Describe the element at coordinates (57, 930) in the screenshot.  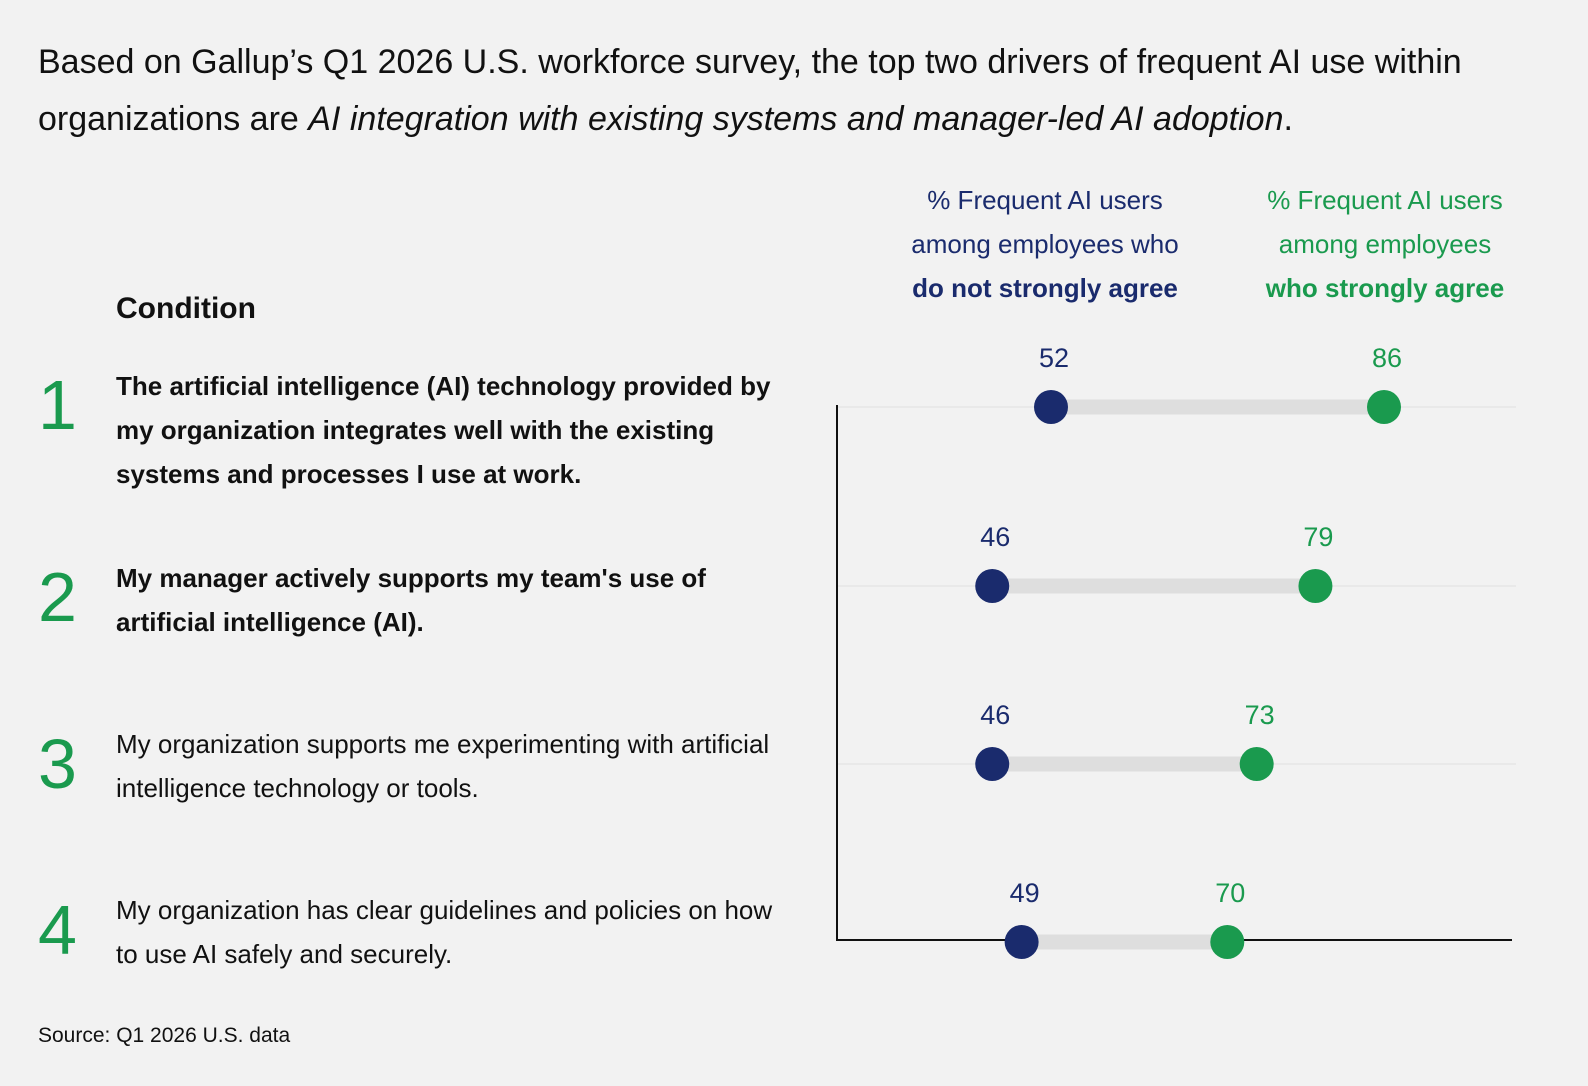
I see `condition-number: 4` at that location.